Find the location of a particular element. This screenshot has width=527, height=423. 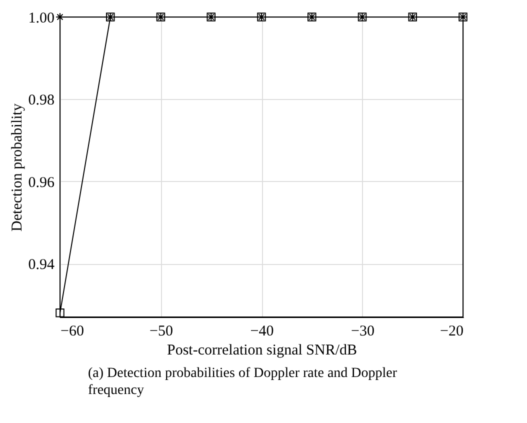

x-tick-label: −50 is located at coordinates (161, 332).